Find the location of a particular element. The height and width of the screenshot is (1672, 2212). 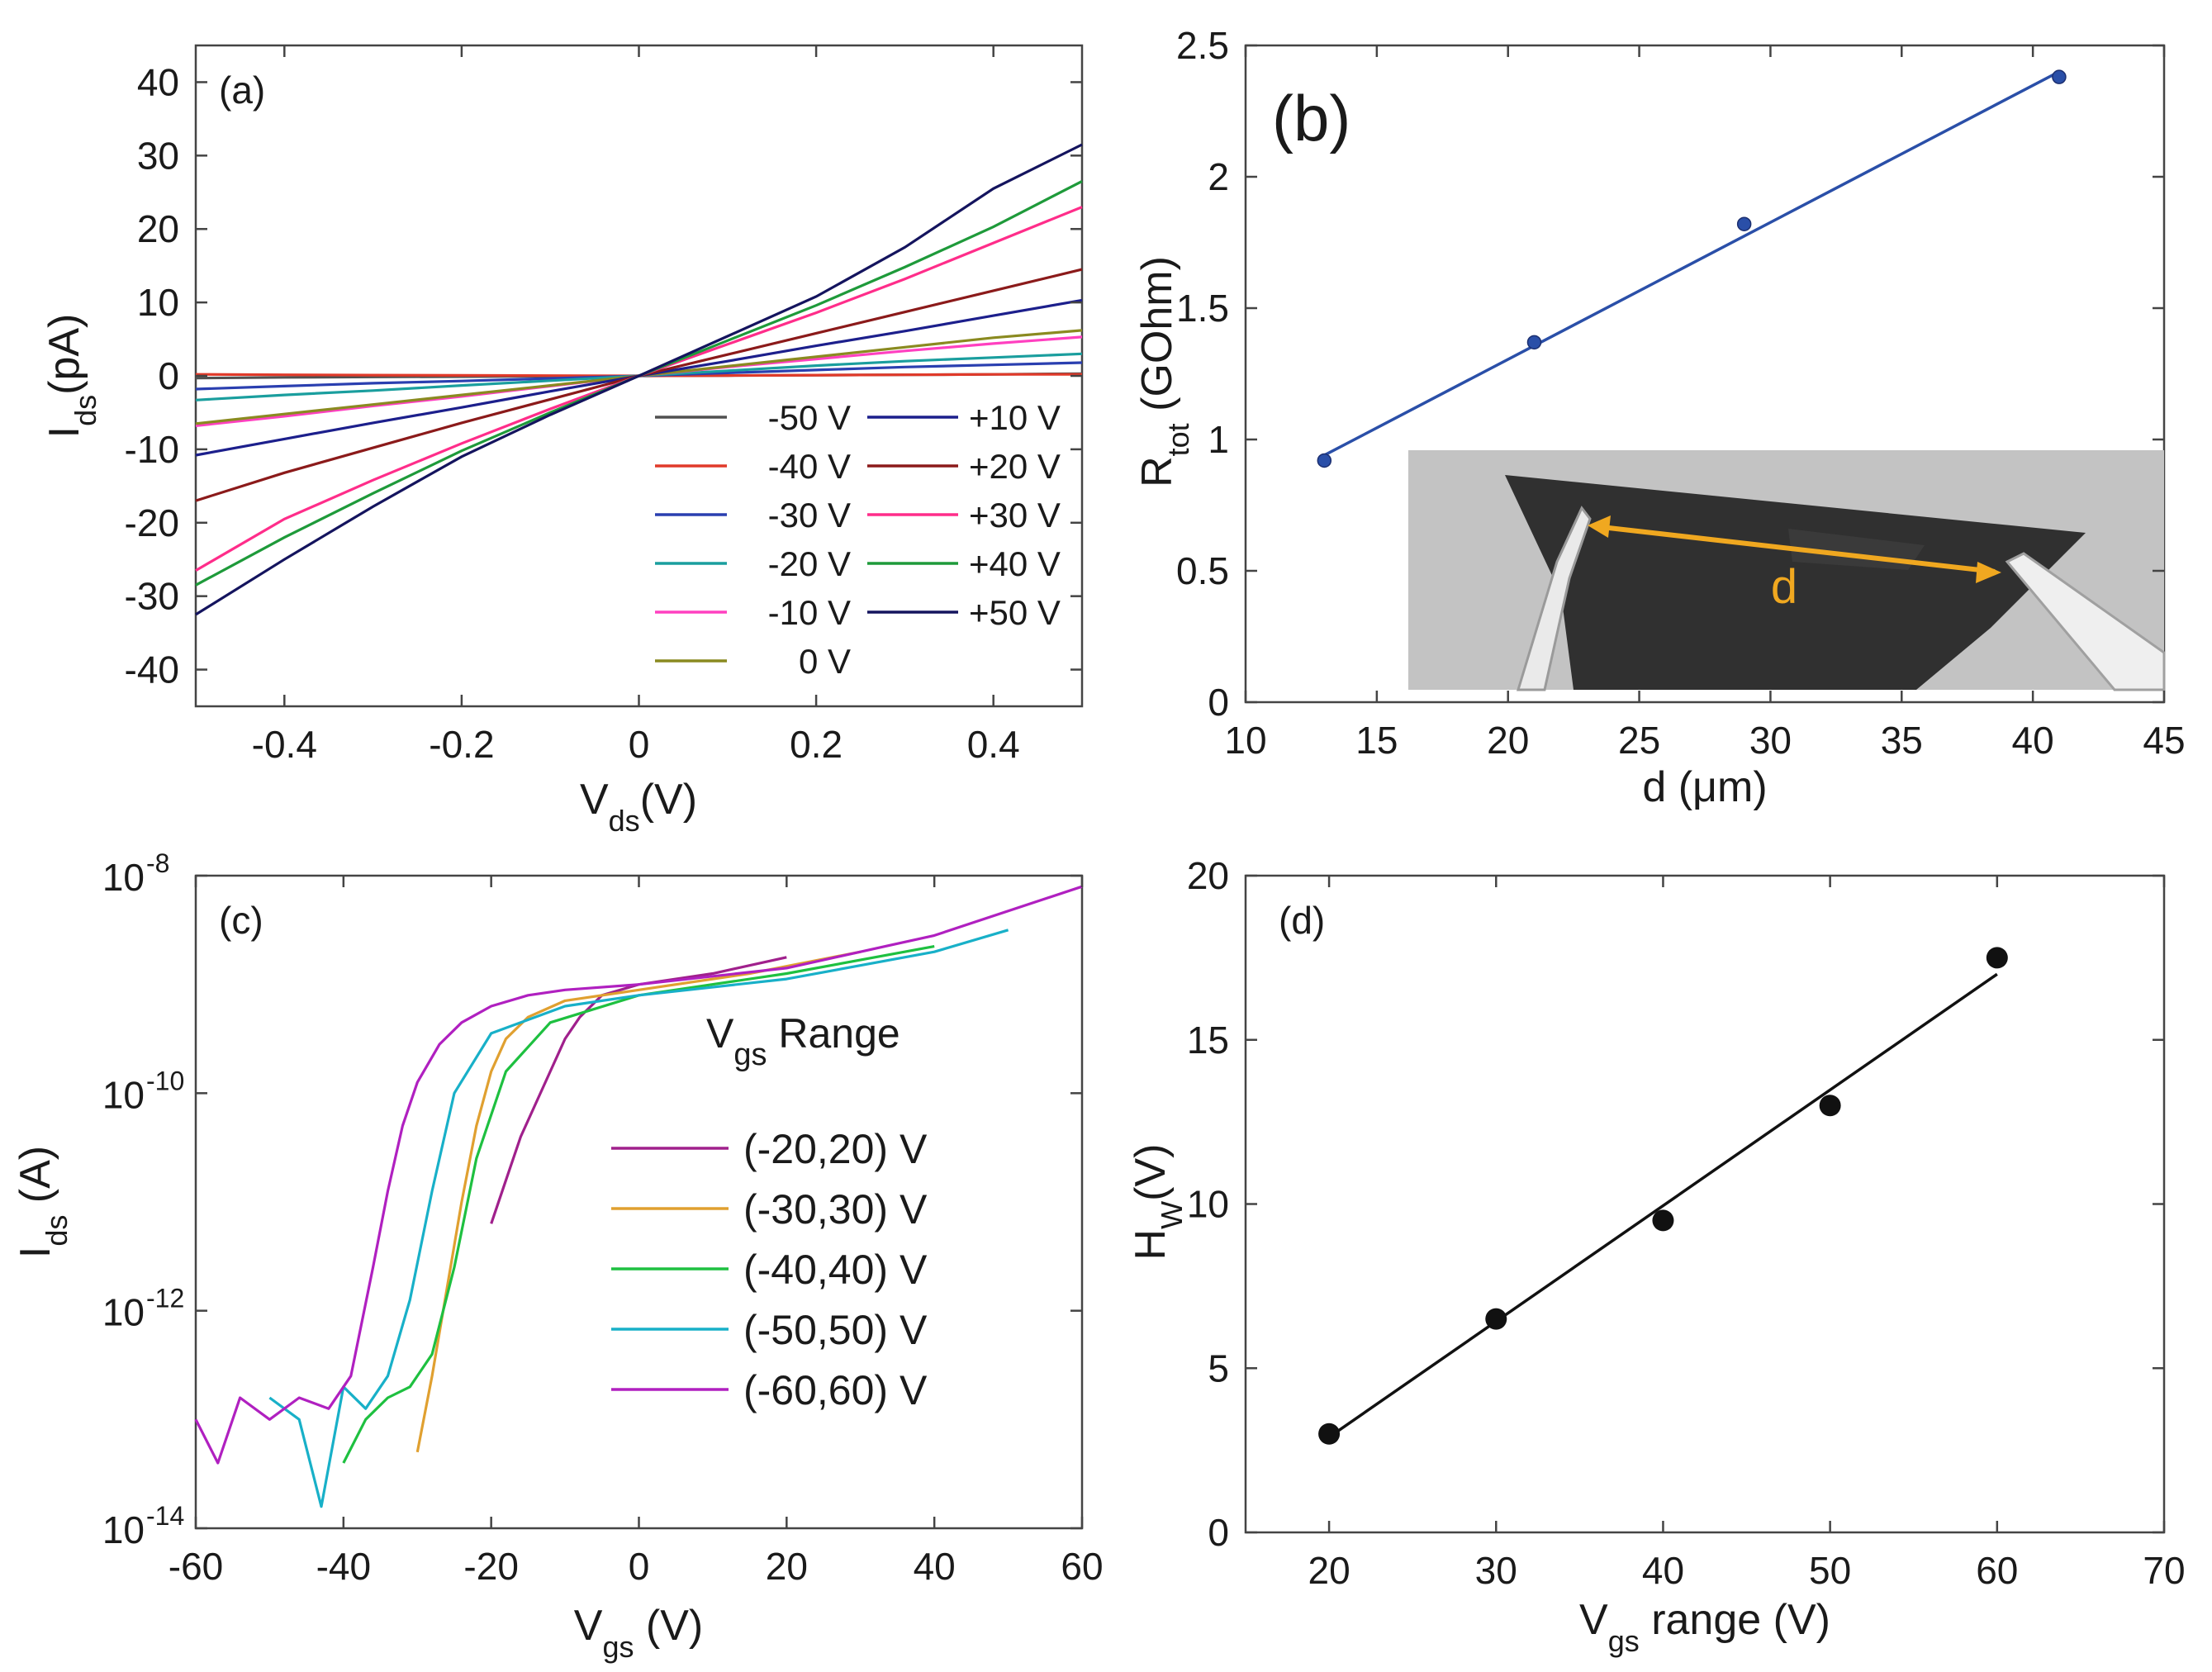

panel-c-ytick-exponent: -8 is located at coordinates (157, 863).